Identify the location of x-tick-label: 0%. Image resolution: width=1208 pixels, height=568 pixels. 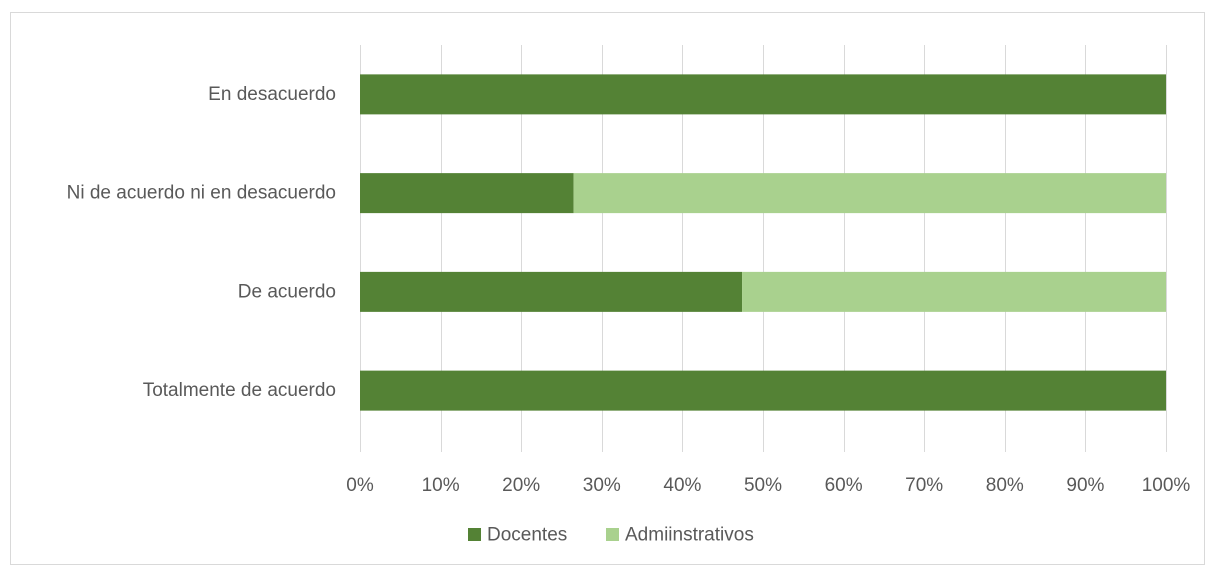
(360, 485).